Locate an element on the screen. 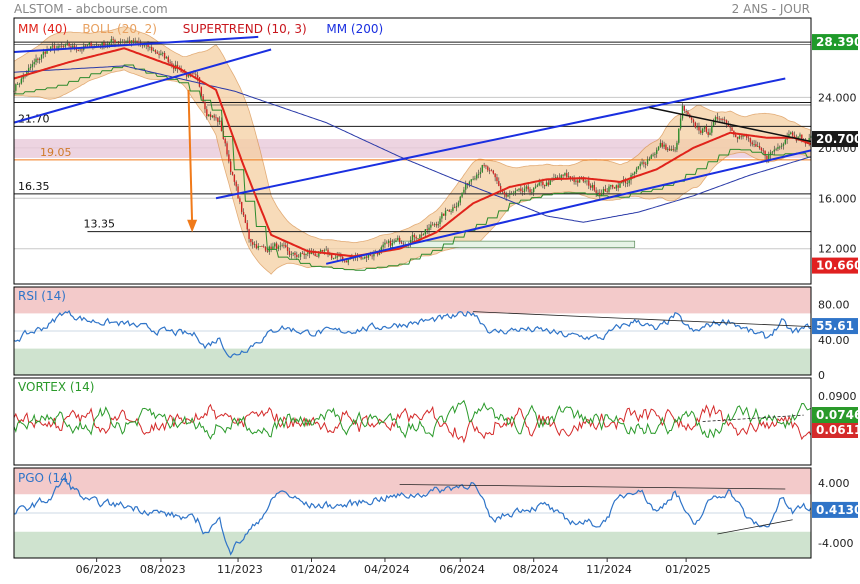 The width and height of the screenshot is (860, 584). flag-vortex-plus-label: 0.0746 is located at coordinates (838, 415).